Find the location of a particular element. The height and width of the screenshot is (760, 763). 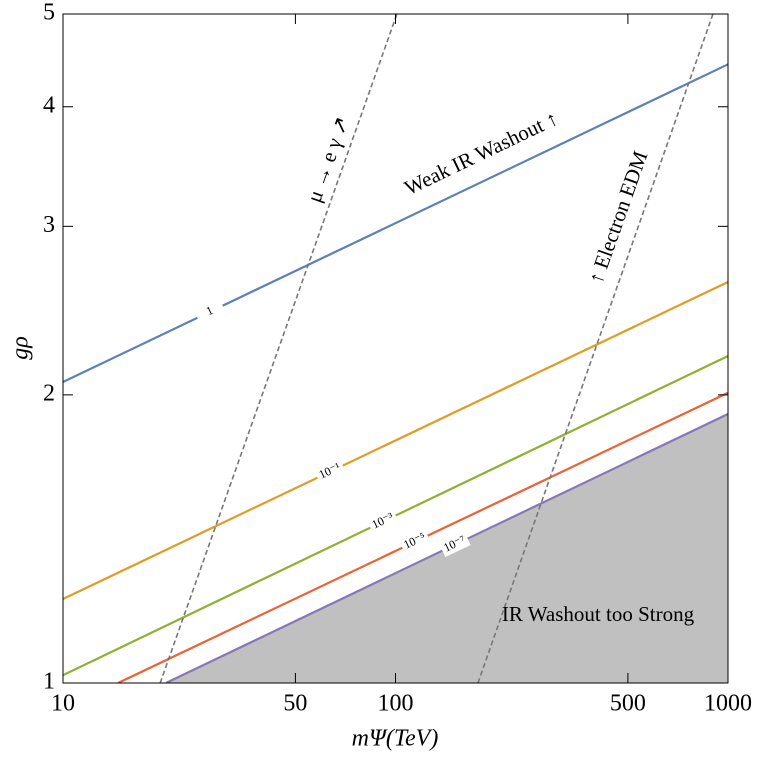

y-tick-label: 1 is located at coordinates (49, 682).